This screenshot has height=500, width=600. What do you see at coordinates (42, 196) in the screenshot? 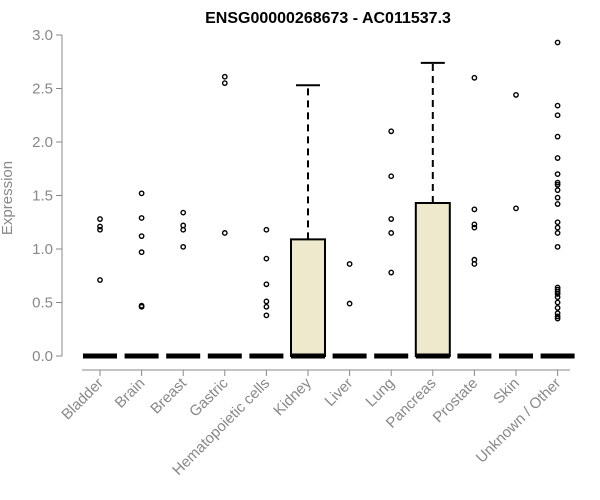
I see `y-tick-label: 1.5` at bounding box center [42, 196].